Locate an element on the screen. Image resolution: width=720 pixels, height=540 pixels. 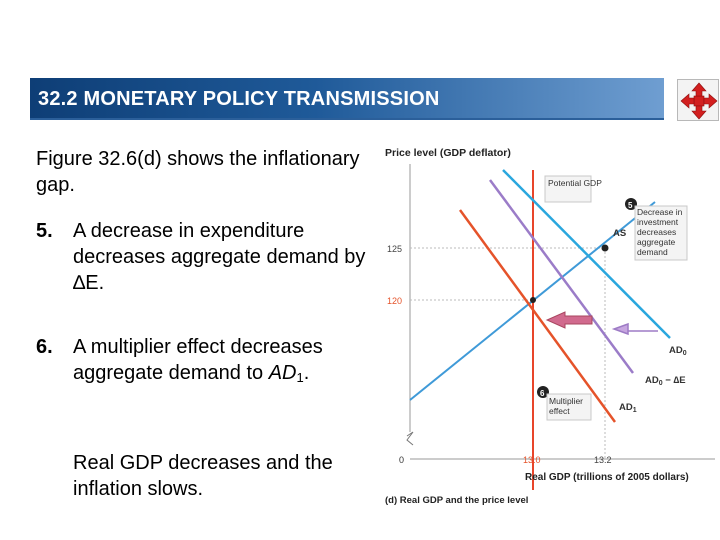
equilibrium-point-a is located at coordinates (605, 248).